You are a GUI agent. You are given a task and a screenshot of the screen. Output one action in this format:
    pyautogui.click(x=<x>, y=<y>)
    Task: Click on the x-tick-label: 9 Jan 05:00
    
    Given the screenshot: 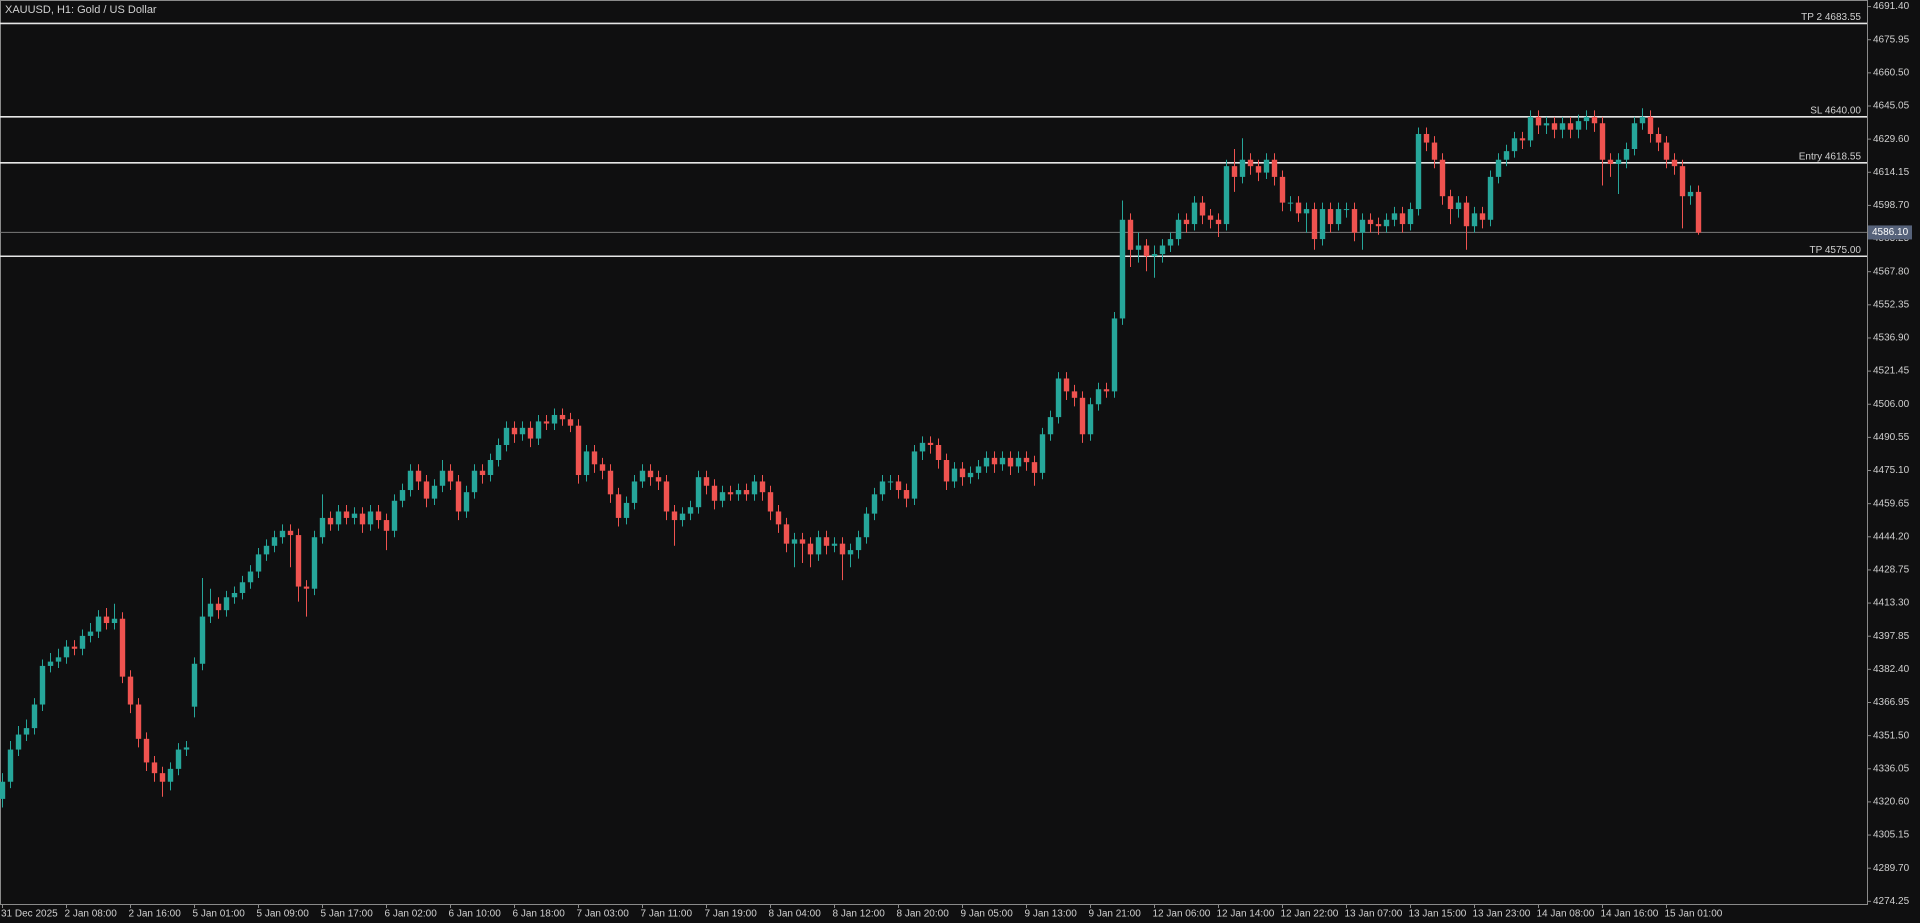 What is the action you would take?
    pyautogui.click(x=987, y=914)
    